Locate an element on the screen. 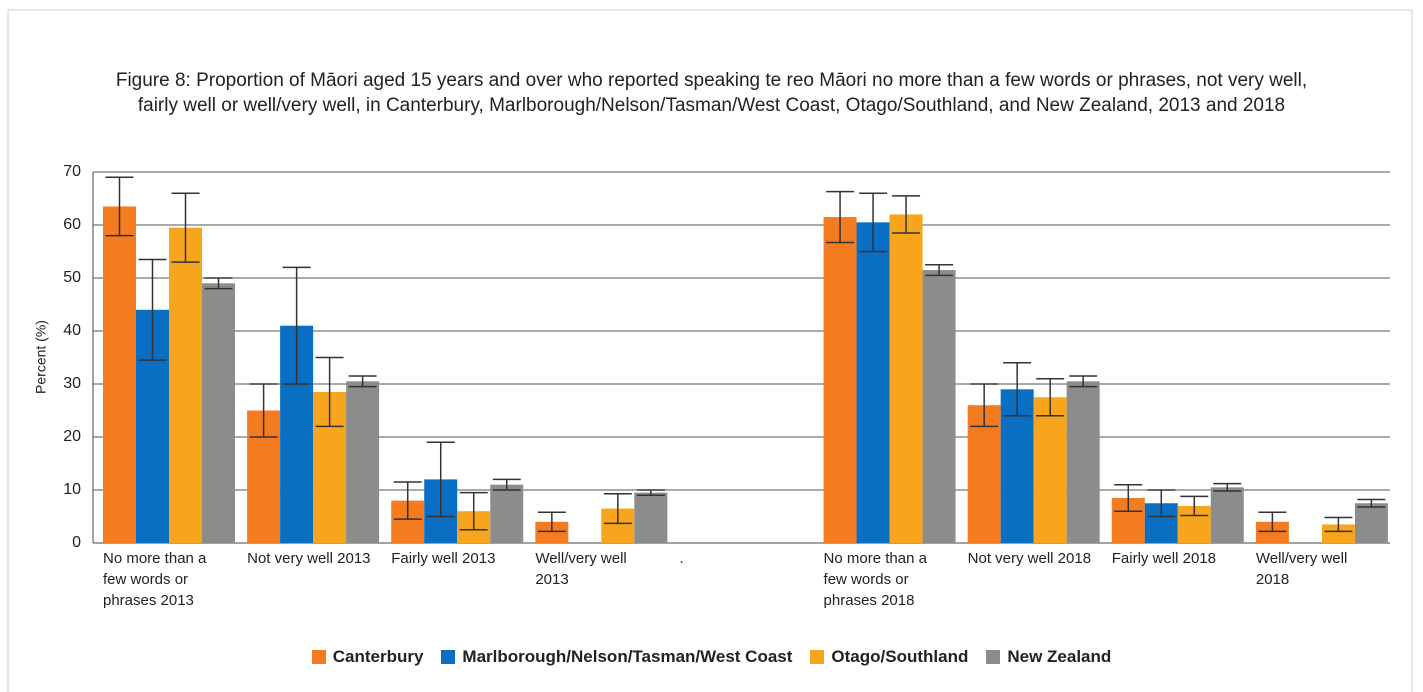 The height and width of the screenshot is (692, 1423). y-tick-label: 70 is located at coordinates (72, 171).